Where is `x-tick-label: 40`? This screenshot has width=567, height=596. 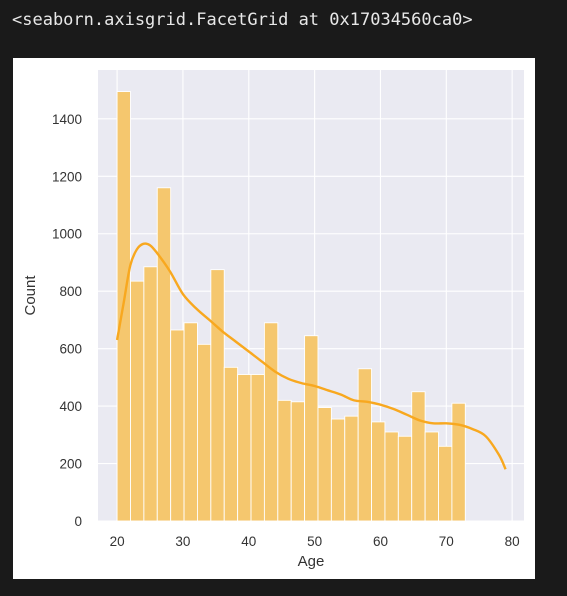 x-tick-label: 40 is located at coordinates (248, 541).